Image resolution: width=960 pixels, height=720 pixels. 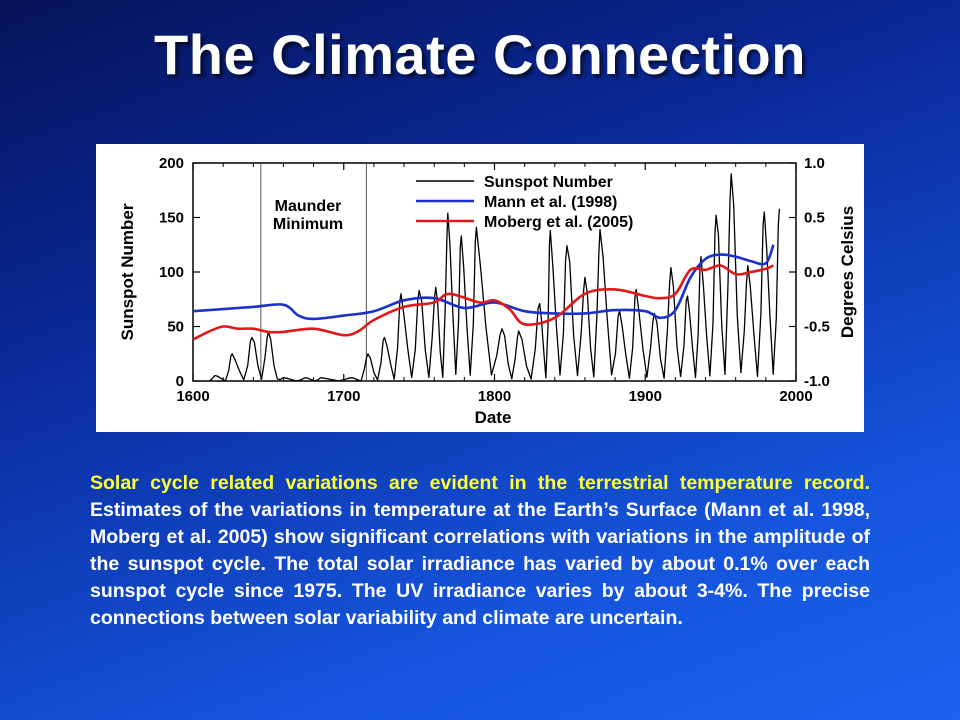 What do you see at coordinates (180, 381) in the screenshot?
I see `y-tick-label: 0` at bounding box center [180, 381].